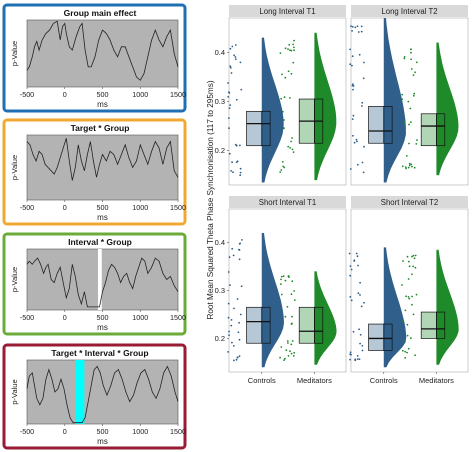 This screenshot has height=452, width=474. What do you see at coordinates (220, 290) in the screenshot?
I see `y-tick-label: 0.3` at bounding box center [220, 290].